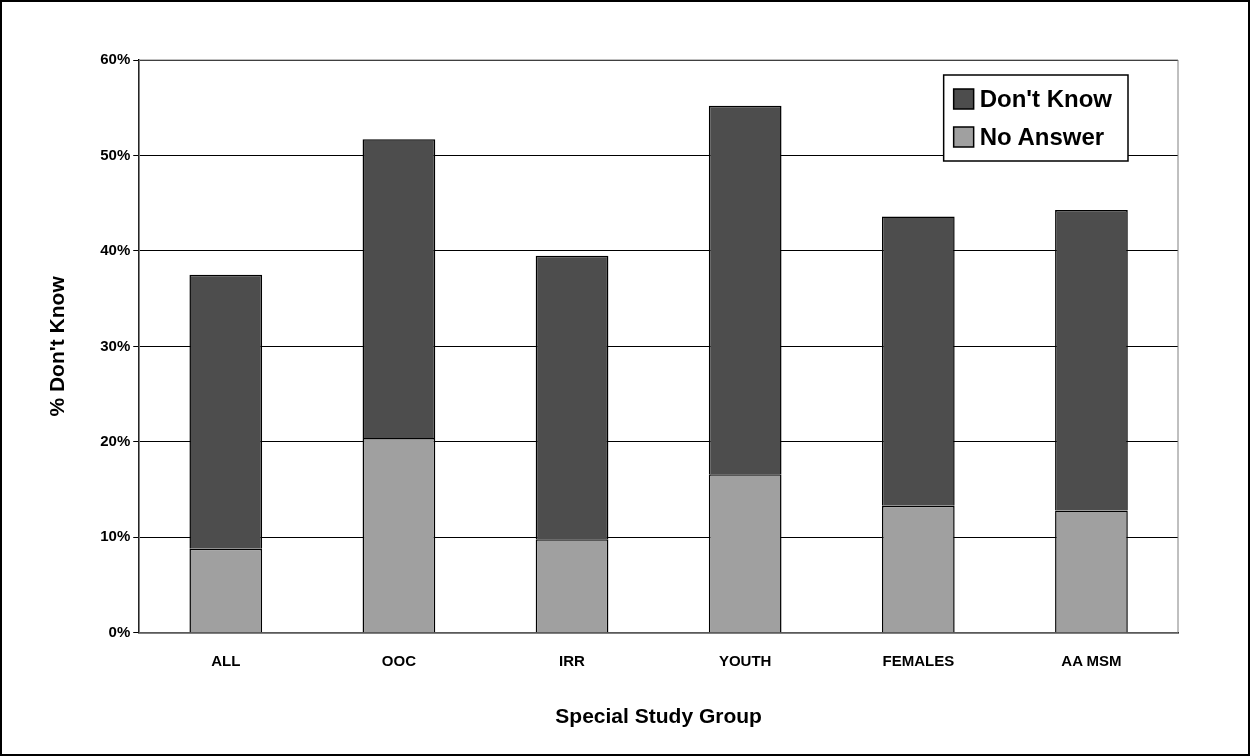 This screenshot has width=1250, height=756. I want to click on legend-label: No Answer, so click(1042, 136).